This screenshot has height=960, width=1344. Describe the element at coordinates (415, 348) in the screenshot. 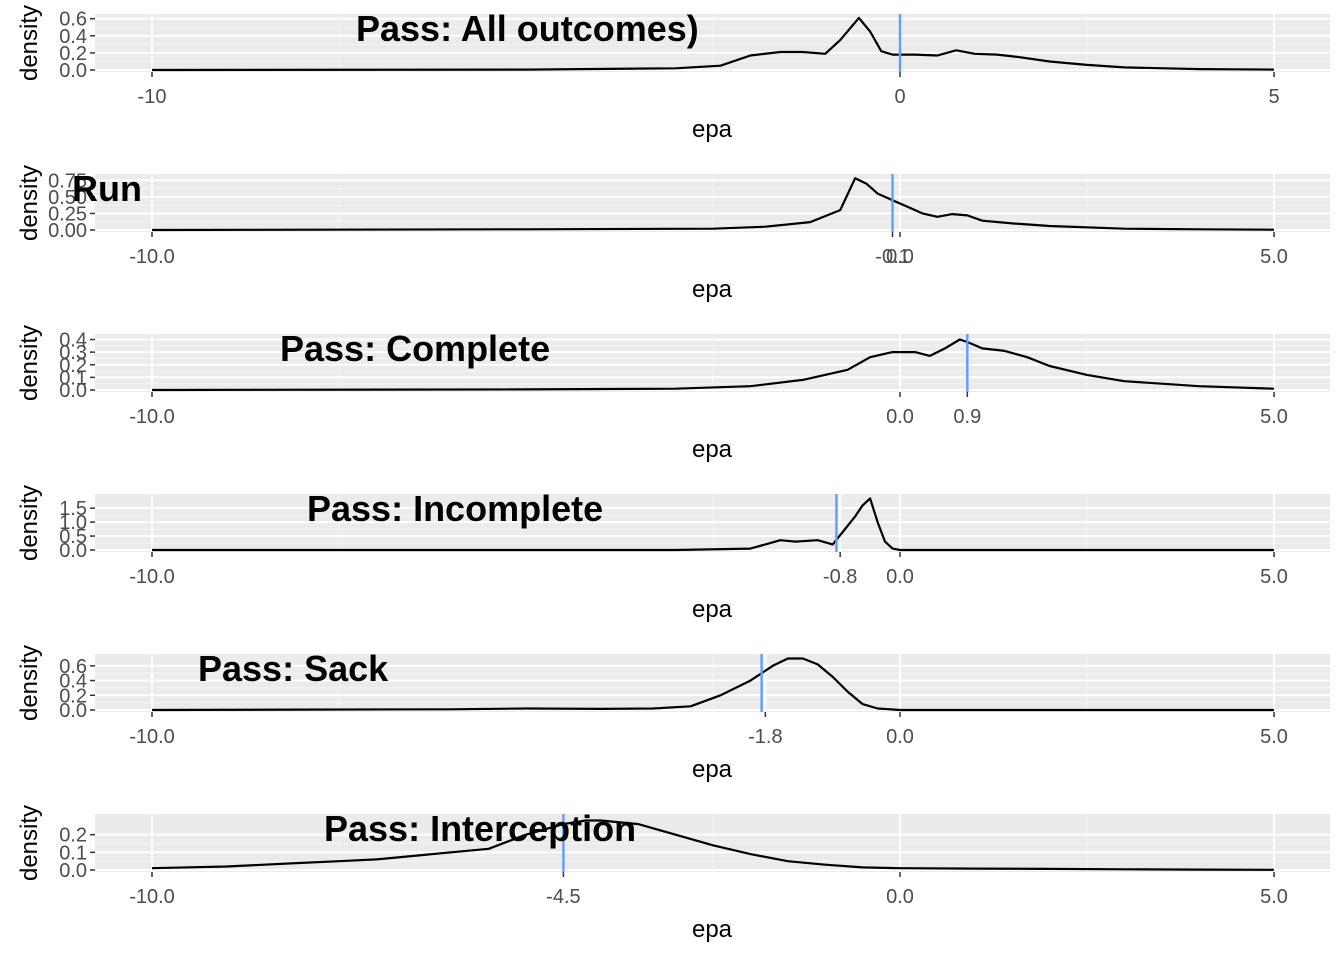

I see `panel-title: Pass: Complete` at that location.